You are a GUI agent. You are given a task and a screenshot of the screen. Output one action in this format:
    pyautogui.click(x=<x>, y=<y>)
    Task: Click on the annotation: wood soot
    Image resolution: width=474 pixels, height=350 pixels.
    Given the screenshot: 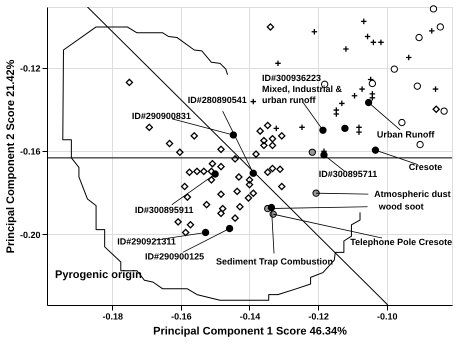 What is the action you would take?
    pyautogui.click(x=401, y=207)
    